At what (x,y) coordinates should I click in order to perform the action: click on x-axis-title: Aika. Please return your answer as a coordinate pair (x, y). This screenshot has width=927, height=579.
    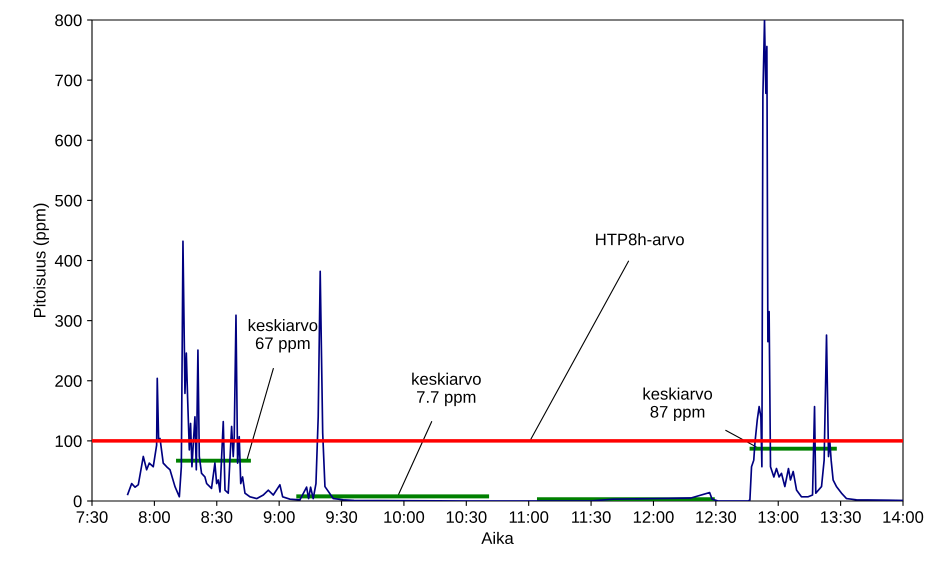
    Looking at the image, I should click on (497, 538).